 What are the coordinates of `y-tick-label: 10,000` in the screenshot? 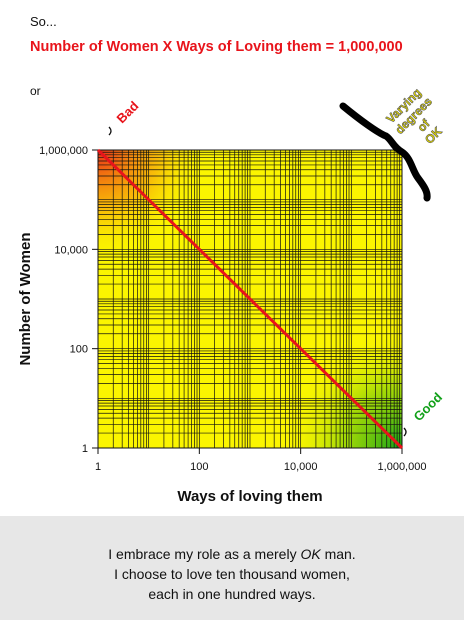 It's located at (71, 250).